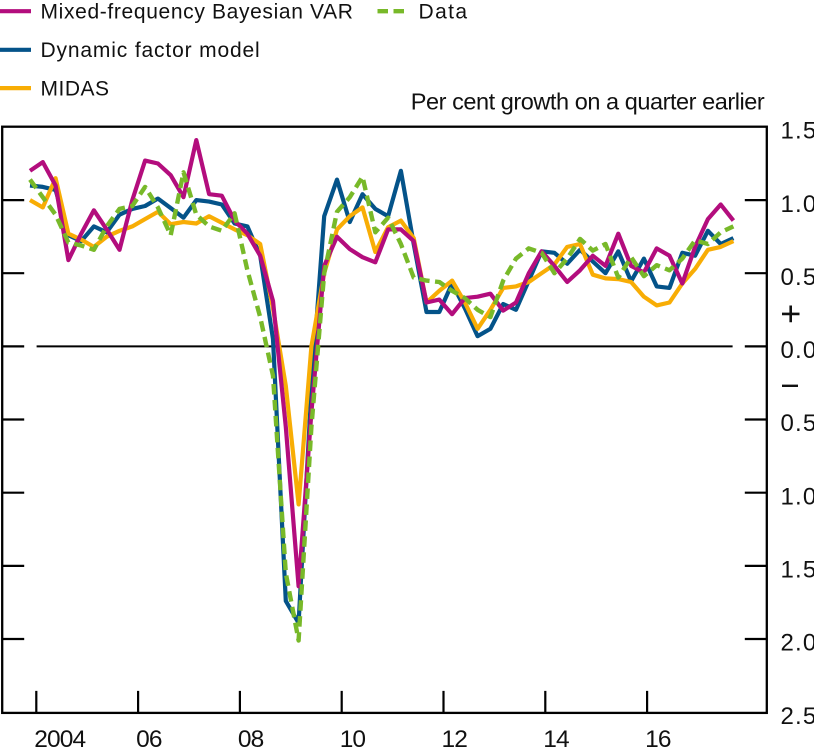 This screenshot has height=751, width=814. What do you see at coordinates (59, 738) in the screenshot?
I see `svg-text: 2004` at bounding box center [59, 738].